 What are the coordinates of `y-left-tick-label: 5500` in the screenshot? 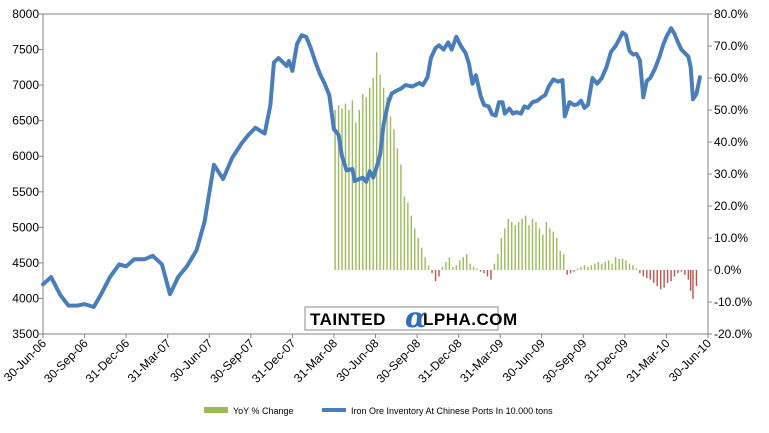 It's located at (25, 192).